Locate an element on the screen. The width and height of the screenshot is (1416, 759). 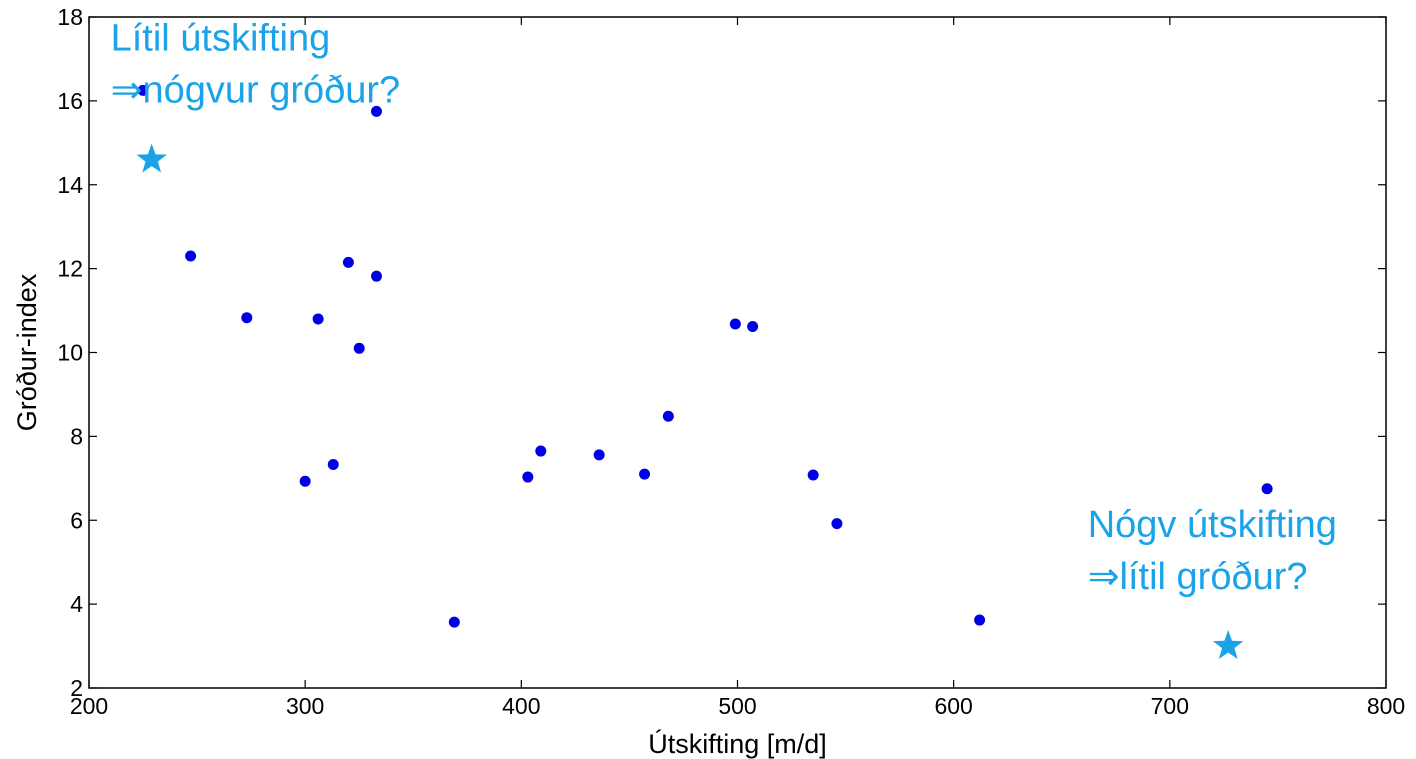
y-tick-label: 14 is located at coordinates (70, 185).